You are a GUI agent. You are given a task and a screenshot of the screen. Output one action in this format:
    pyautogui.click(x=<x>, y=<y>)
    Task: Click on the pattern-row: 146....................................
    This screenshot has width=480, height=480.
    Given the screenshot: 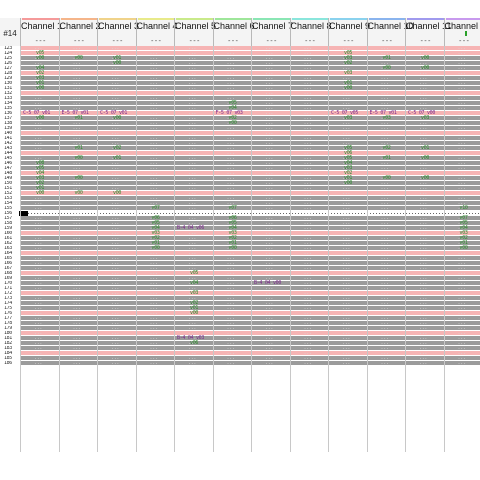 What is the action you would take?
    pyautogui.click(x=240, y=163)
    